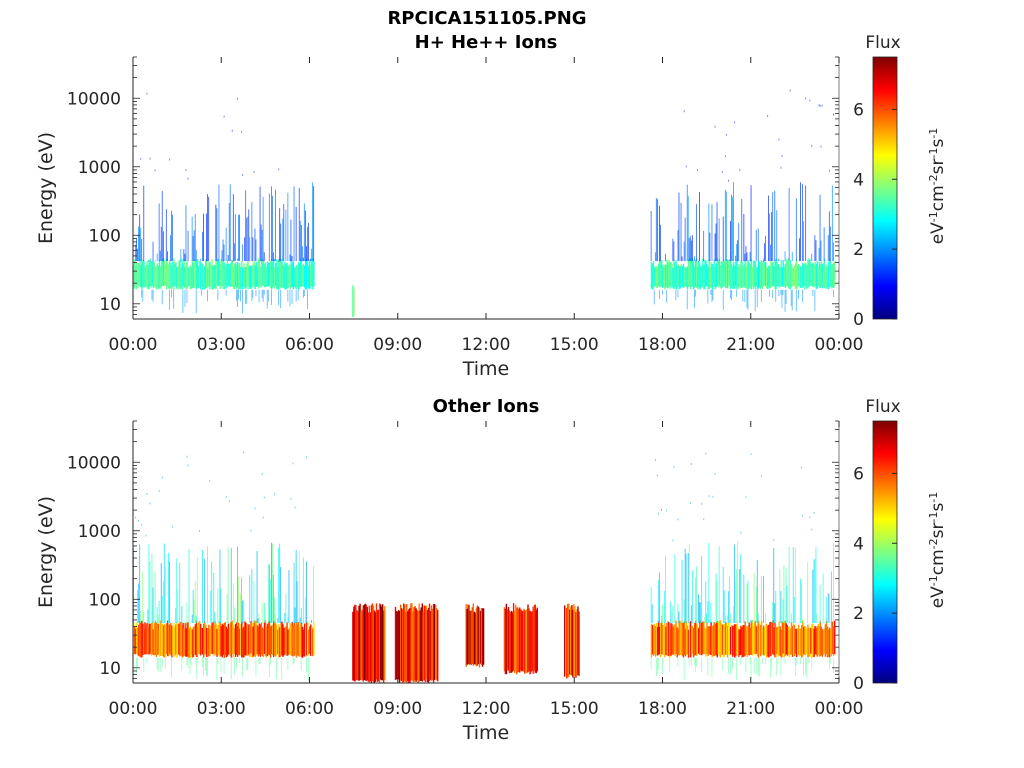 This screenshot has width=1024, height=768. Describe the element at coordinates (858, 684) in the screenshot. I see `colorbar-tick-label: 0` at that location.